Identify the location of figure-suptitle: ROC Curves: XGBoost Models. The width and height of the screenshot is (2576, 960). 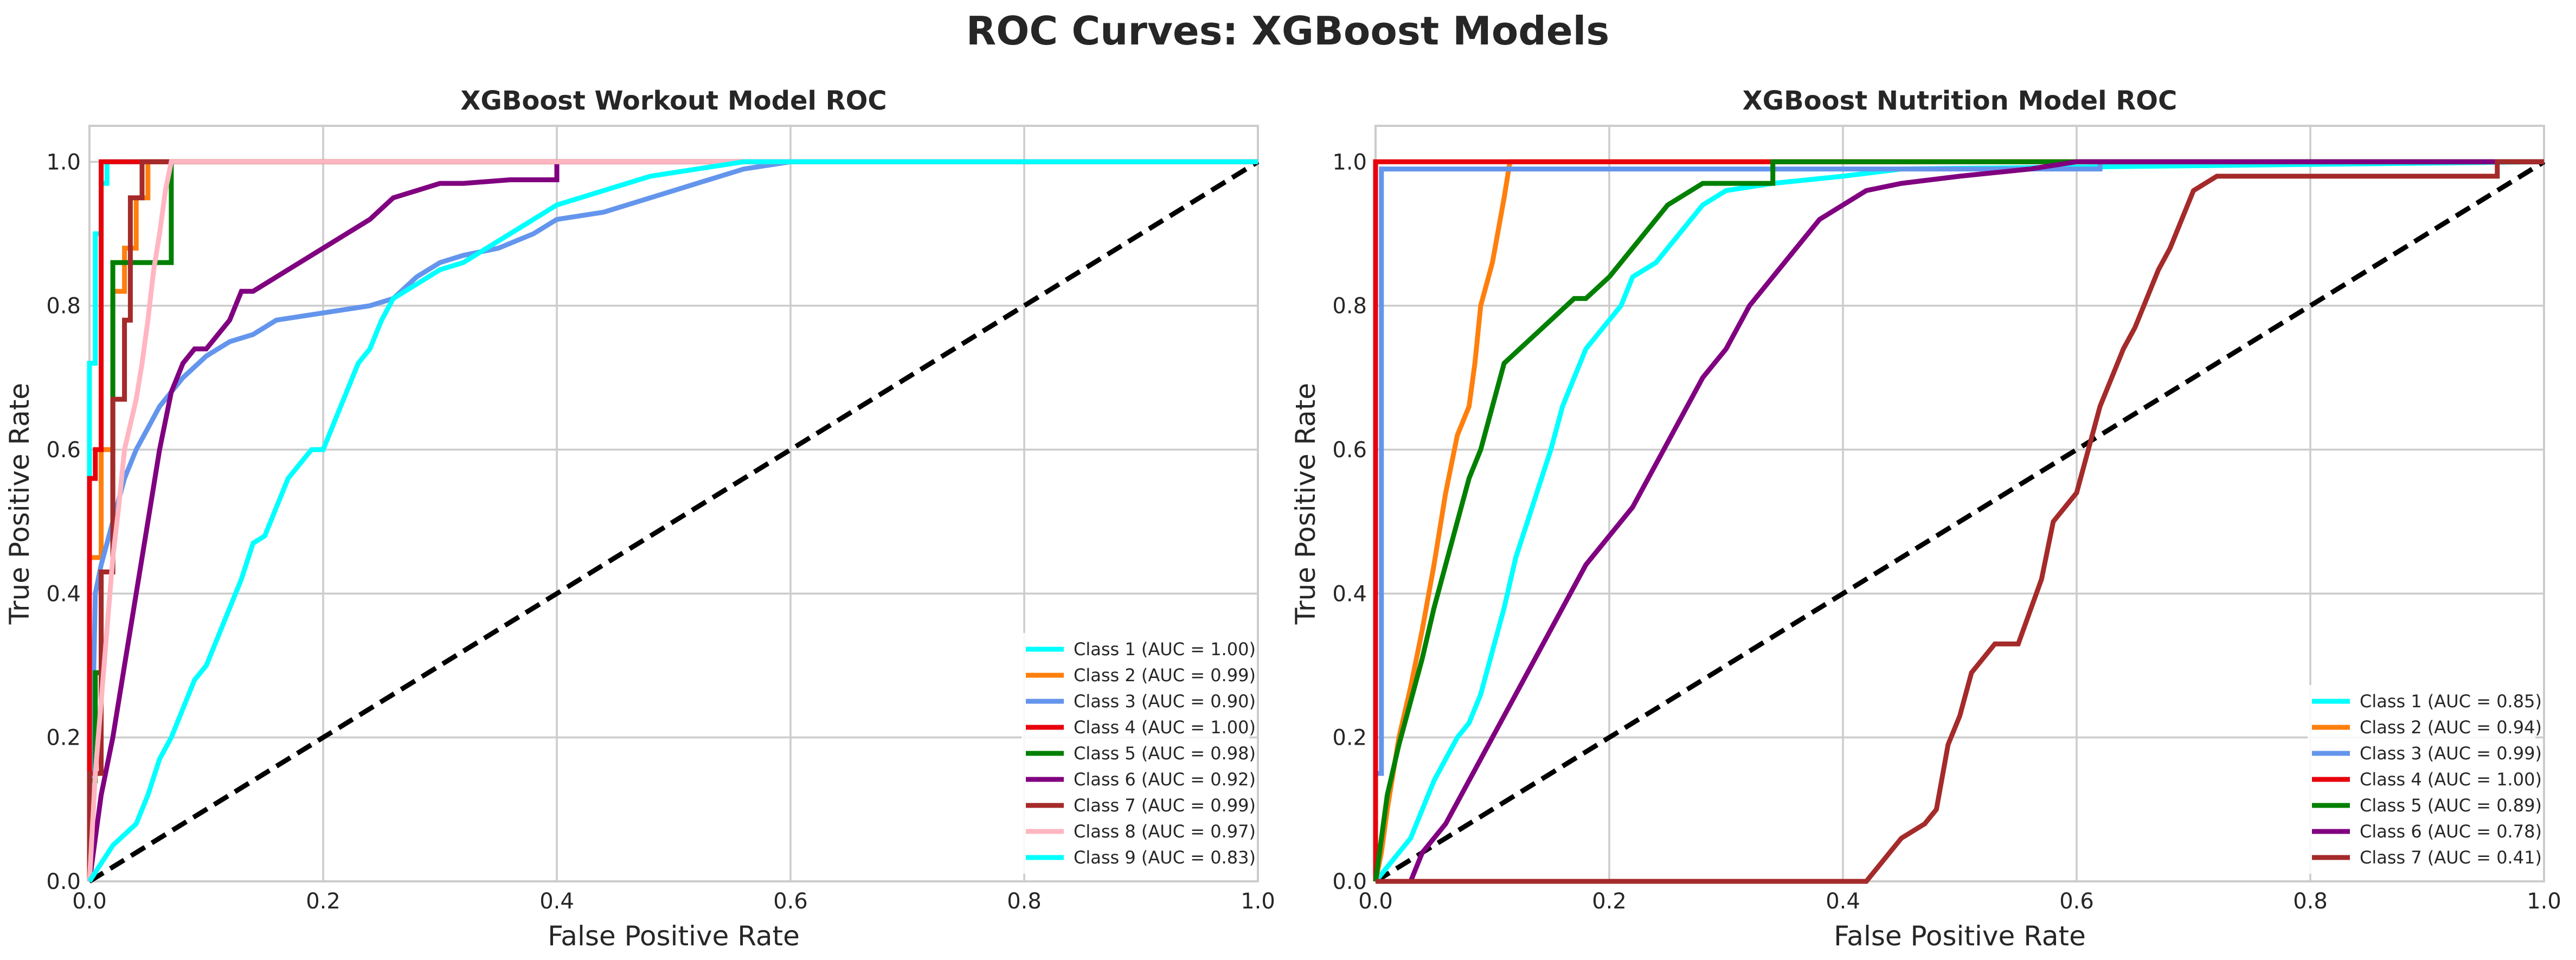
(1288, 31).